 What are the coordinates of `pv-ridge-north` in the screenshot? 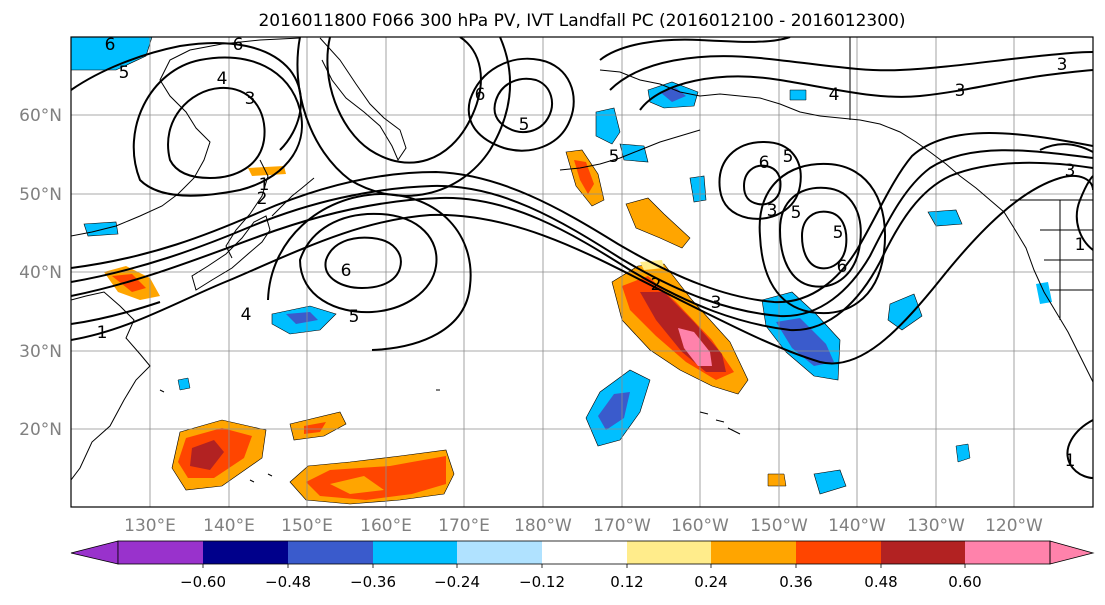 It's located at (404, 100).